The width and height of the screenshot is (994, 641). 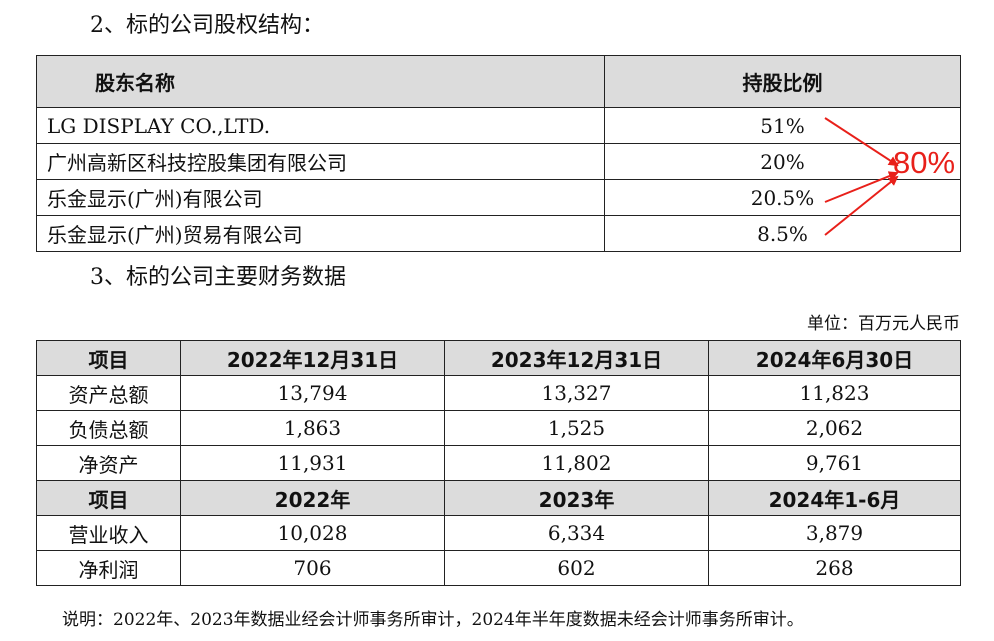 What do you see at coordinates (320, 81) in the screenshot?
I see `shareholder-name-header: 股东名称` at bounding box center [320, 81].